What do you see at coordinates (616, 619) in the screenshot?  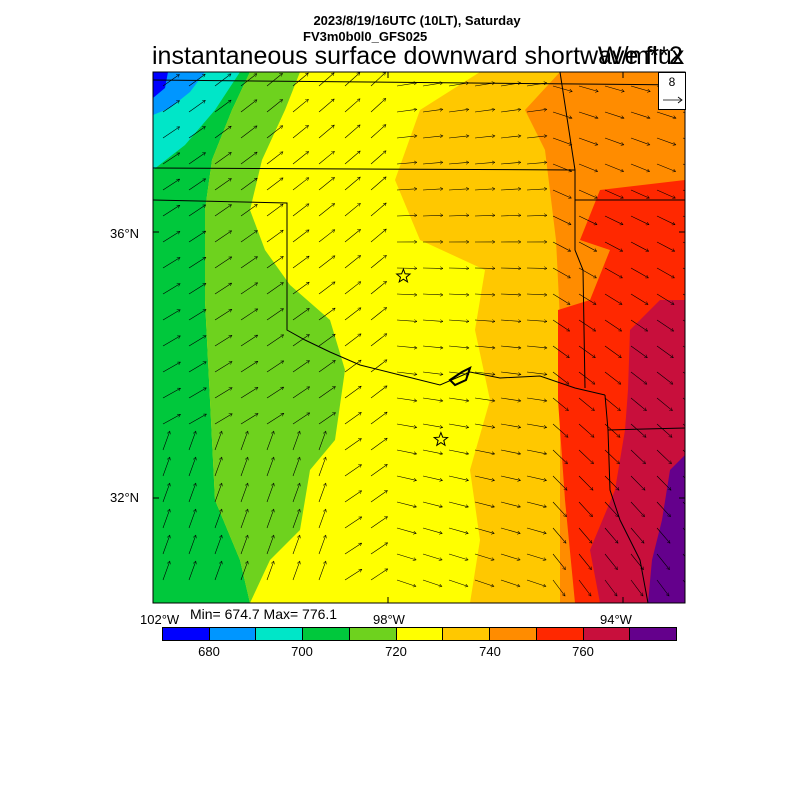 I see `lon-label-94w: 94°W` at bounding box center [616, 619].